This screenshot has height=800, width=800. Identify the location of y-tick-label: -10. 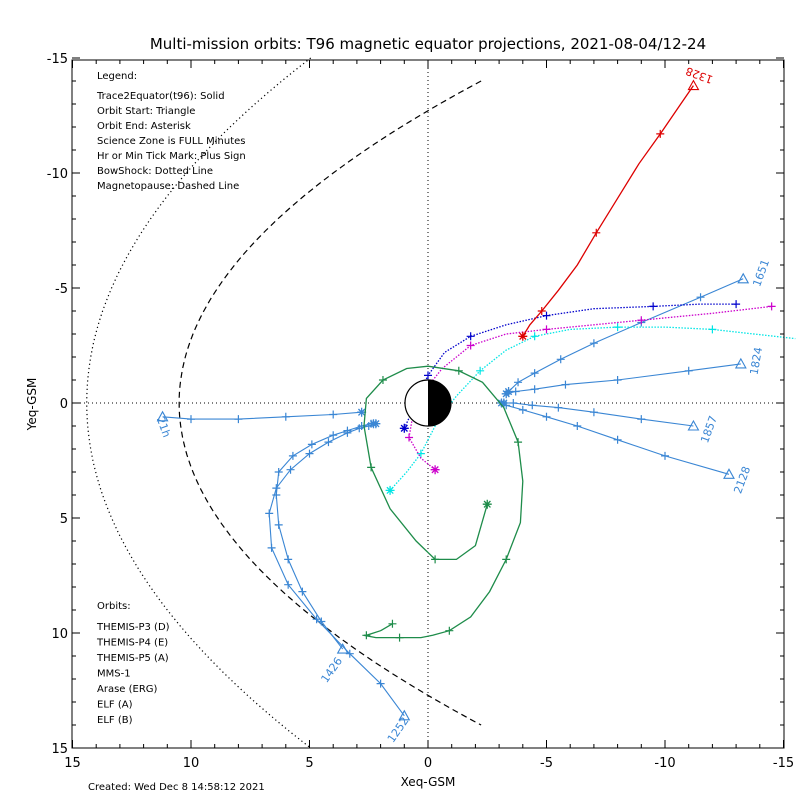
(57, 174).